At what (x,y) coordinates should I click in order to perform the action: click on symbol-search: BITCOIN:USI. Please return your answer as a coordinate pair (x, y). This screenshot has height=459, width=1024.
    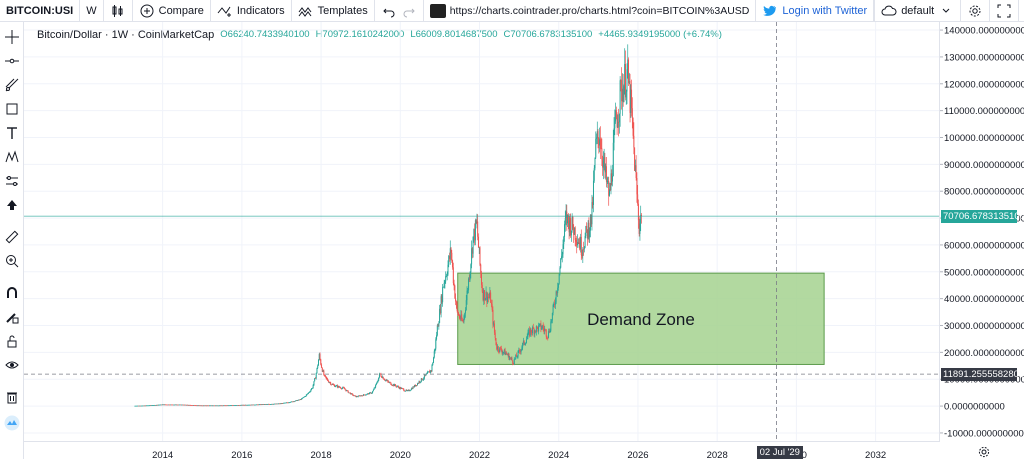
    Looking at the image, I should click on (40, 11).